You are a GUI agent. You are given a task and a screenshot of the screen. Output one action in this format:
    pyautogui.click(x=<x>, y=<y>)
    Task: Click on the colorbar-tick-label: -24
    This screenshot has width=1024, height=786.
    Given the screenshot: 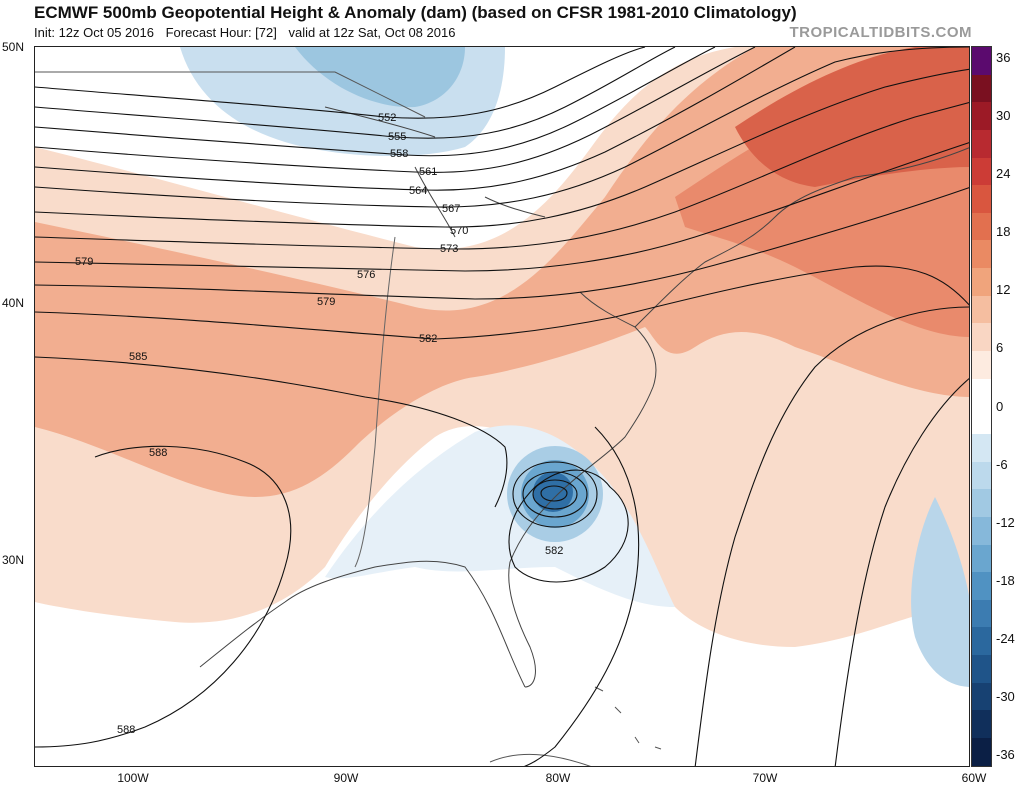 What is the action you would take?
    pyautogui.click(x=1005, y=638)
    